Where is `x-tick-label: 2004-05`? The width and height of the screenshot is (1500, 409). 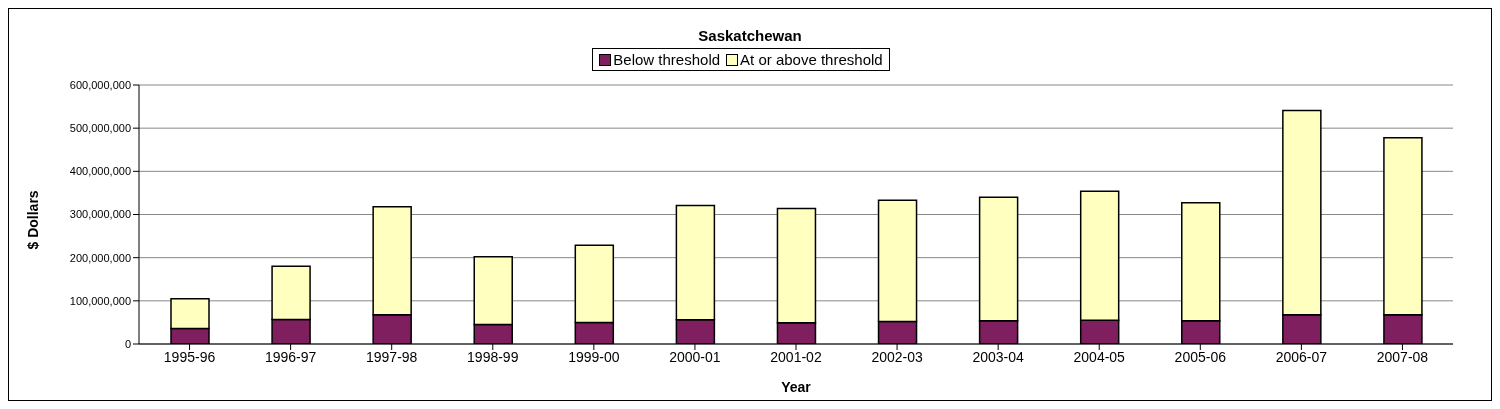 x-tick-label: 2004-05 is located at coordinates (1099, 356).